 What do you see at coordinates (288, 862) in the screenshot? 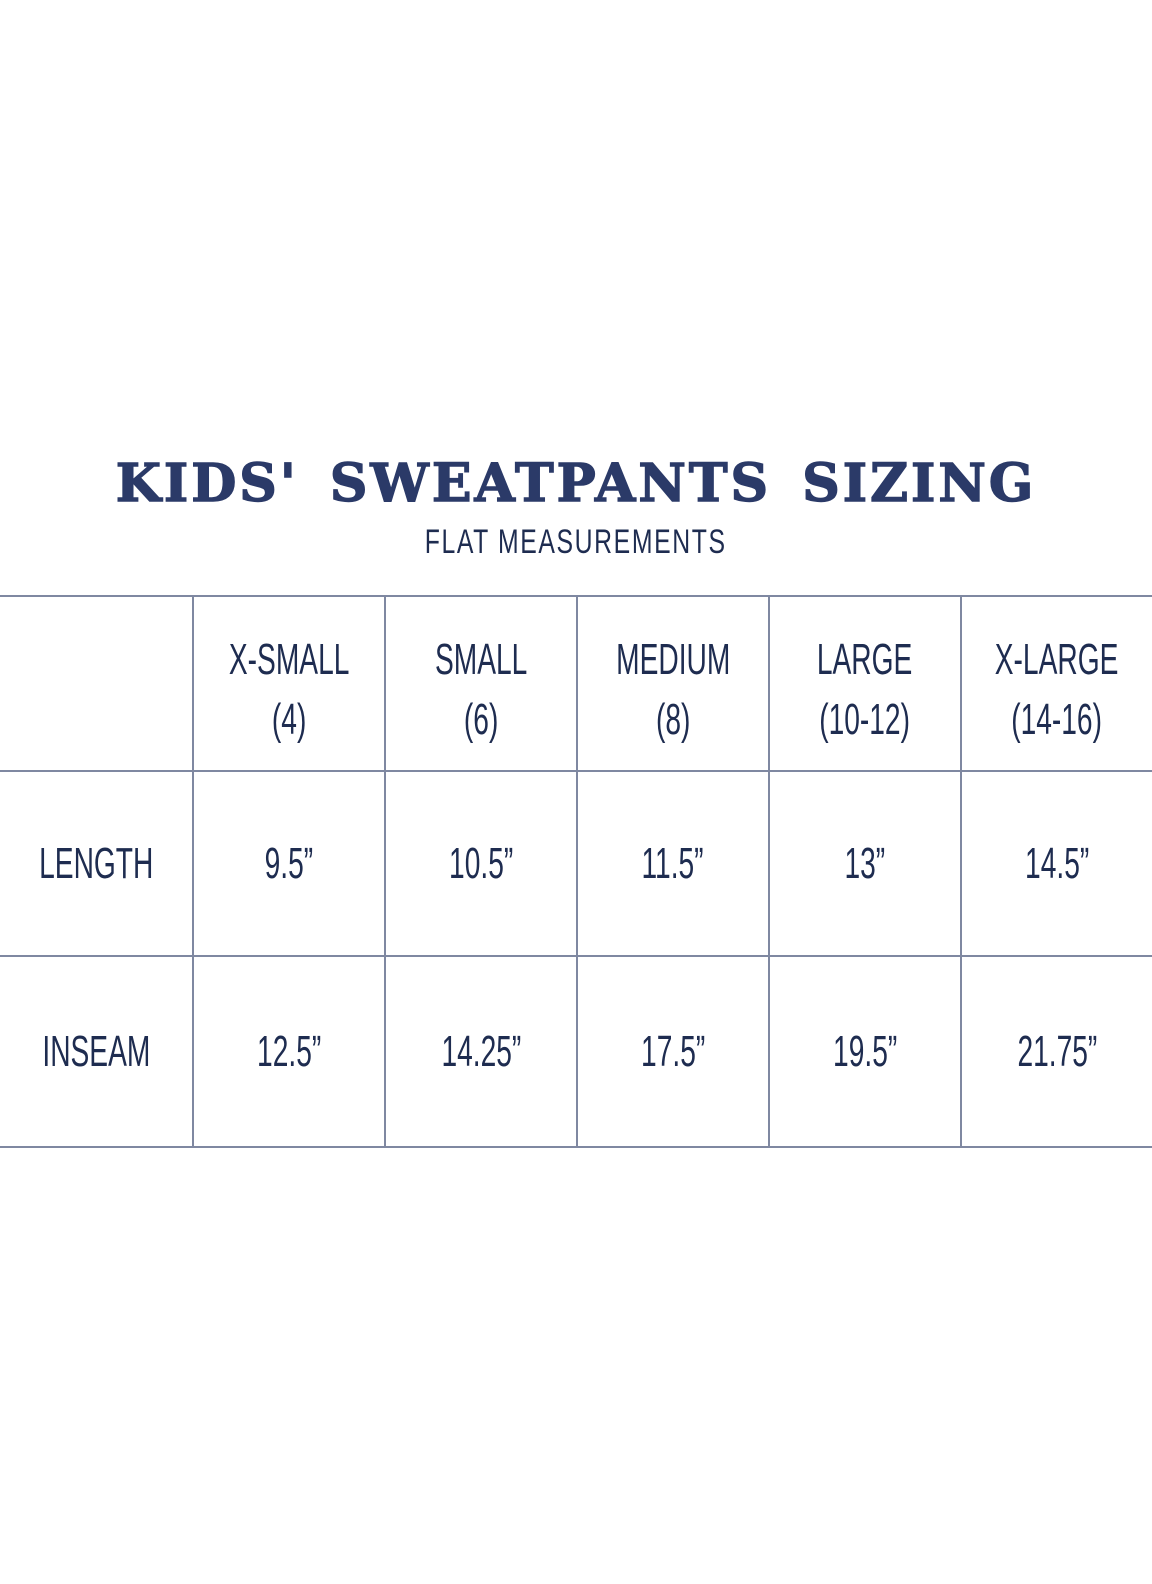
I see `cell-length-x-small: 9.5”` at bounding box center [288, 862].